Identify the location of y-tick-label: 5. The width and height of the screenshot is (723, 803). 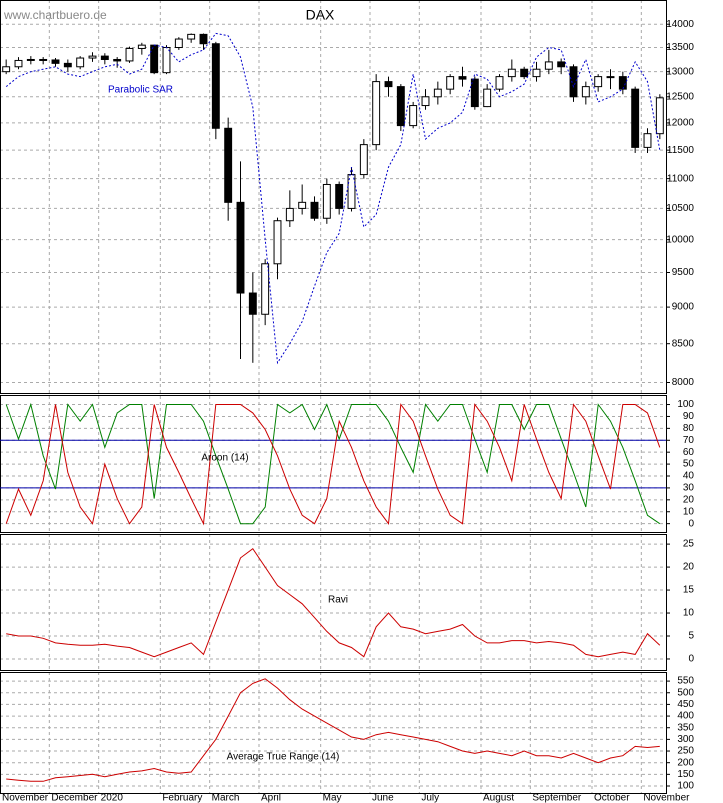
(691, 636).